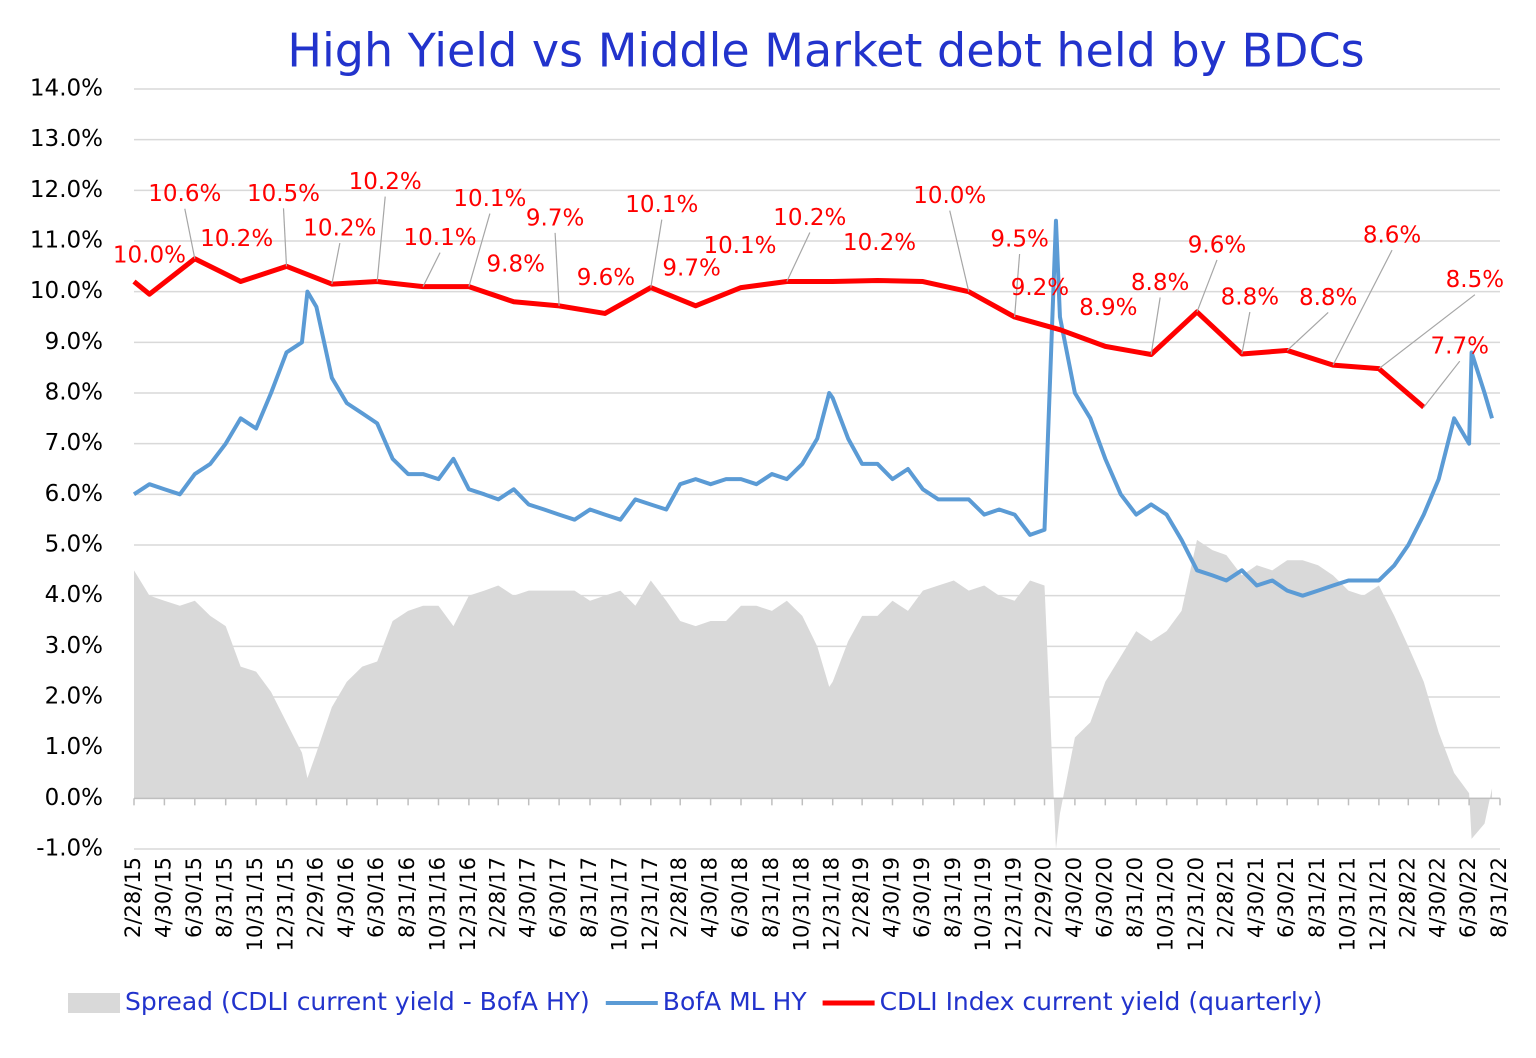 Image resolution: width=1536 pixels, height=1058 pixels. I want to click on x-tick-label: 6/30/18, so click(740, 897).